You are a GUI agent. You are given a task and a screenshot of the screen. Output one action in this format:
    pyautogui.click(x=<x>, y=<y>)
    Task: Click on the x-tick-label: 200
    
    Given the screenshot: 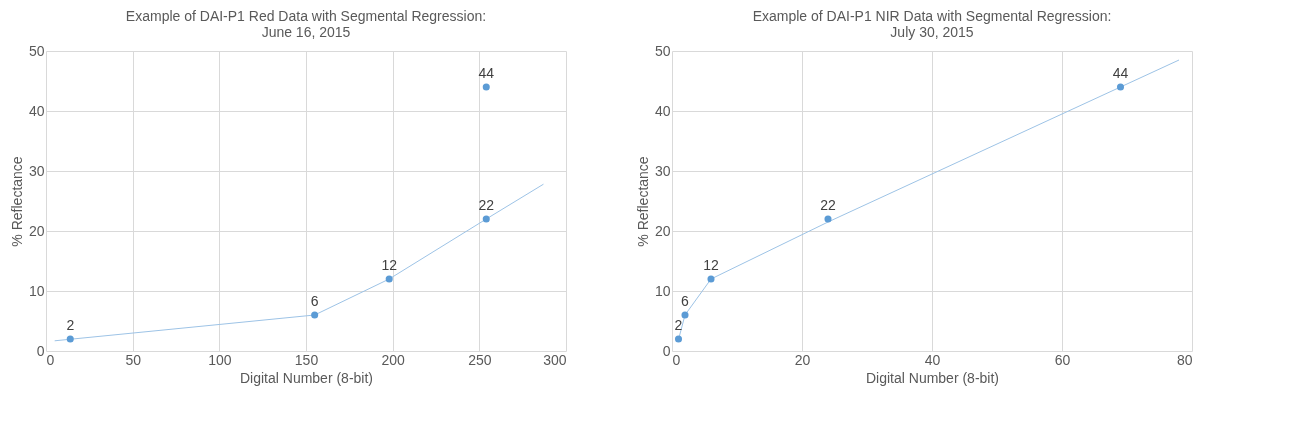 What is the action you would take?
    pyautogui.click(x=393, y=359)
    